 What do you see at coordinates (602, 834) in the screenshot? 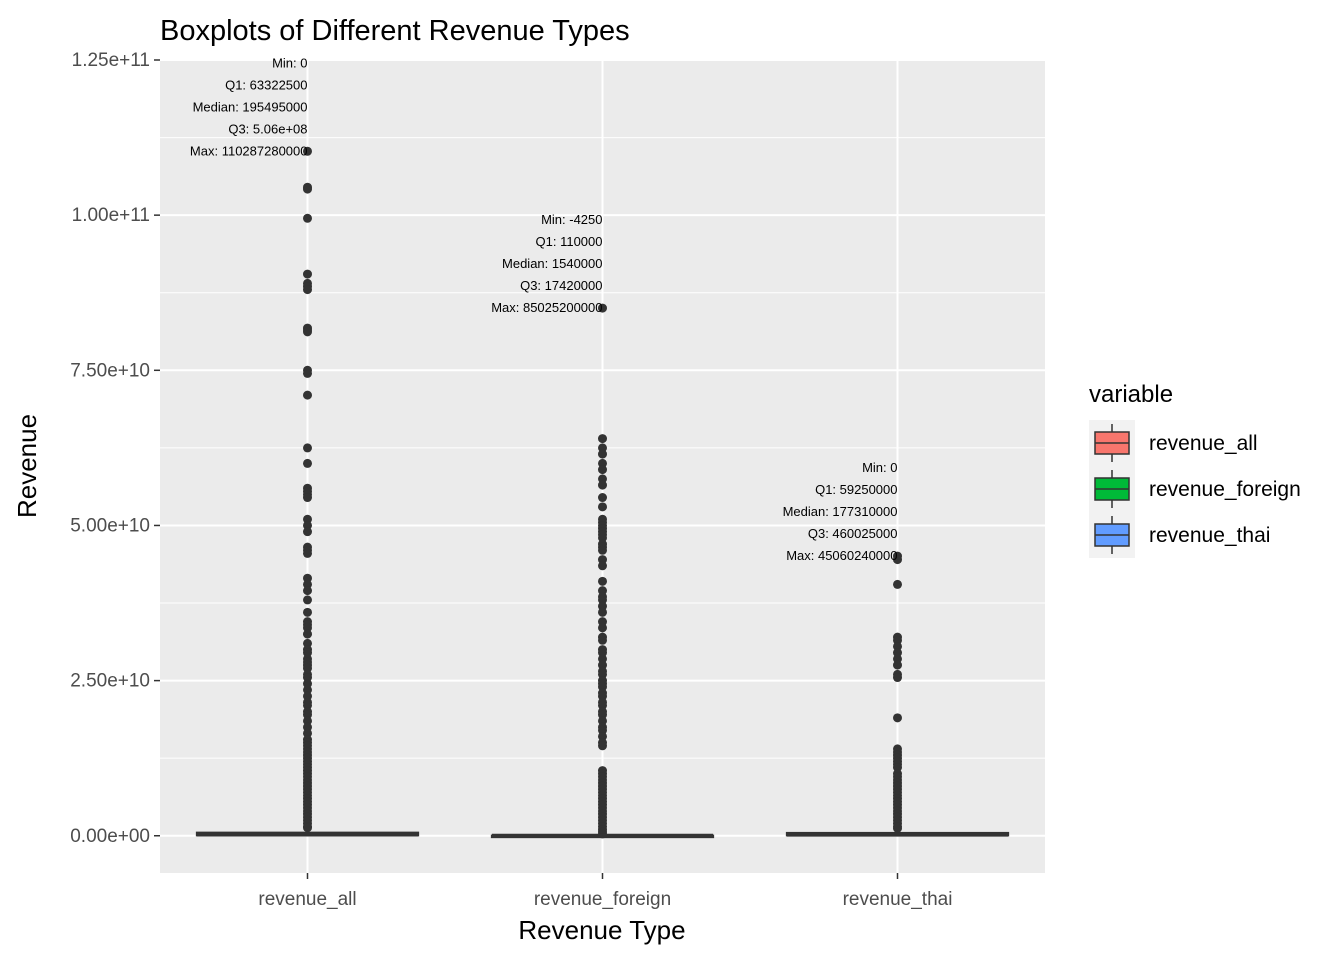
I see `box-elements` at bounding box center [602, 834].